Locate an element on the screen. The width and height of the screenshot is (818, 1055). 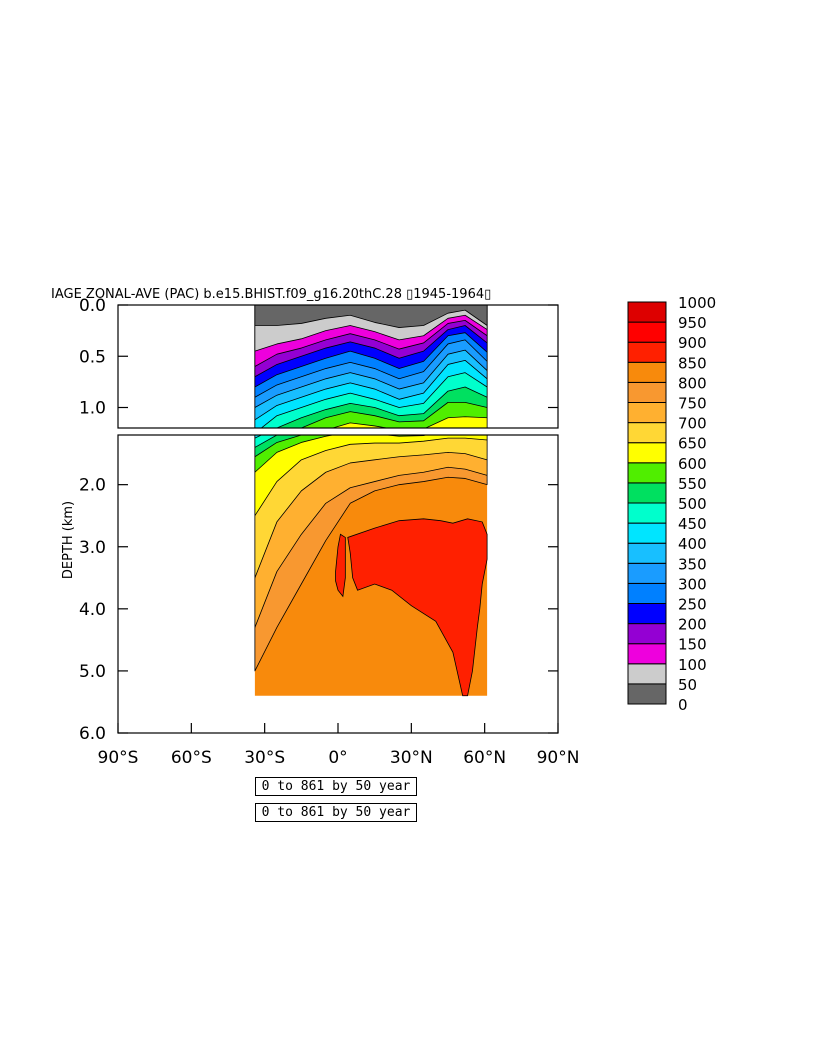
x-tick-label: 30°N is located at coordinates (411, 758).